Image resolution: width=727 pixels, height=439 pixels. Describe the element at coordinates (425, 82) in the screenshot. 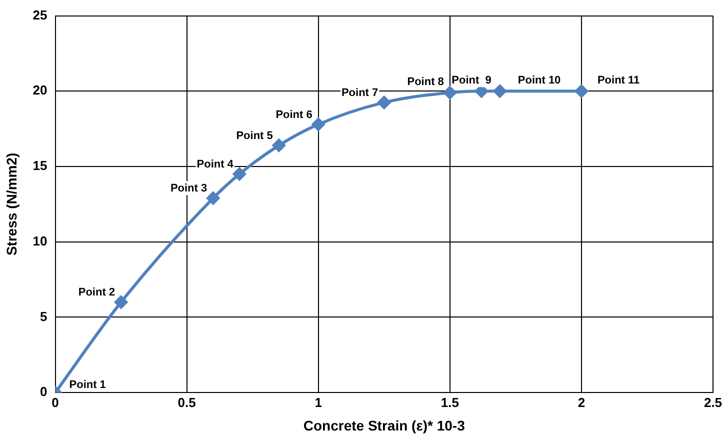

I see `annotation: Point 8` at that location.